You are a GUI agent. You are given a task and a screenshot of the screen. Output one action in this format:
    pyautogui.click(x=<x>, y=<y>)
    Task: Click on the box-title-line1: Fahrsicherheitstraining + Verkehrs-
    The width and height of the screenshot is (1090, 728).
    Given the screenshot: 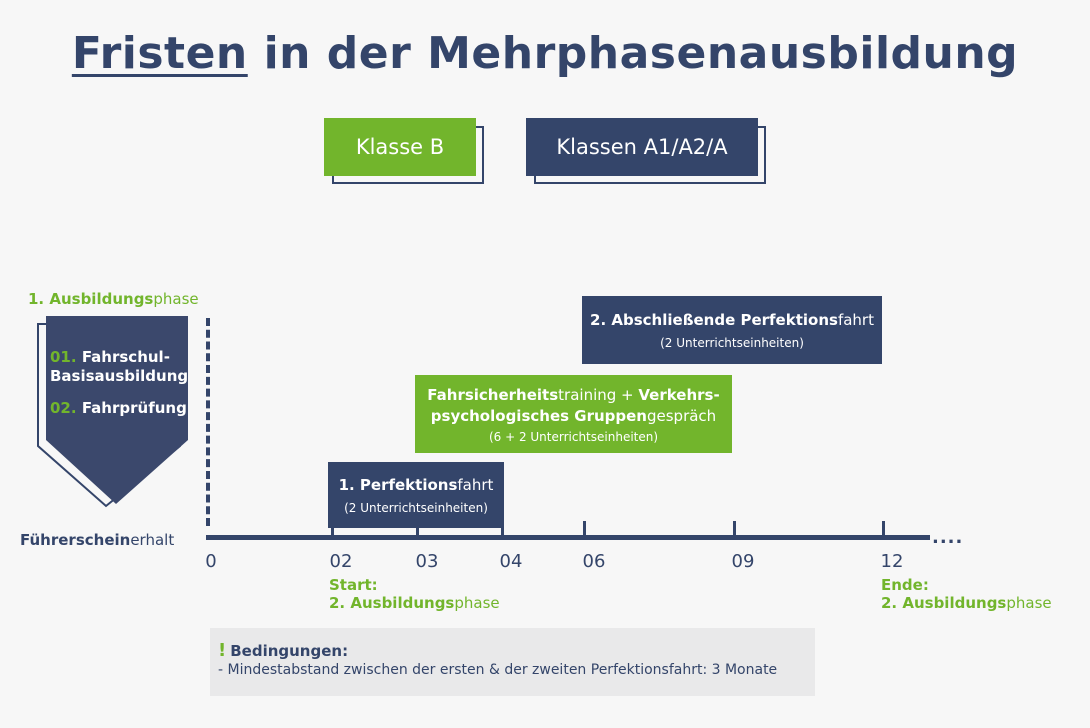 What is the action you would take?
    pyautogui.click(x=573, y=394)
    